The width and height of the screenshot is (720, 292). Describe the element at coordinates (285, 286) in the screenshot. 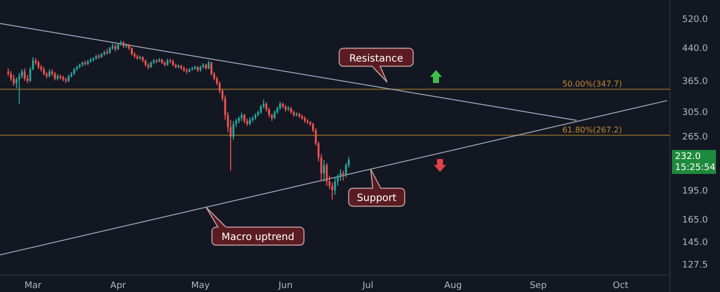

I see `x-tick-label: Jun` at that location.